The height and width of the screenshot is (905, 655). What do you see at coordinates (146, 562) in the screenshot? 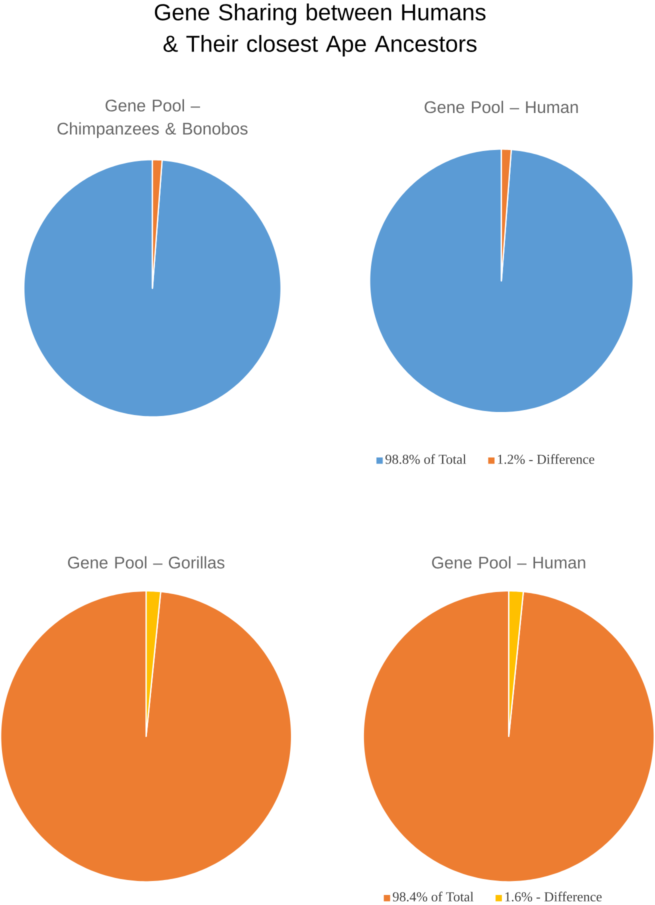
I see `chart-title: Gene Pool – Gorillas` at bounding box center [146, 562].